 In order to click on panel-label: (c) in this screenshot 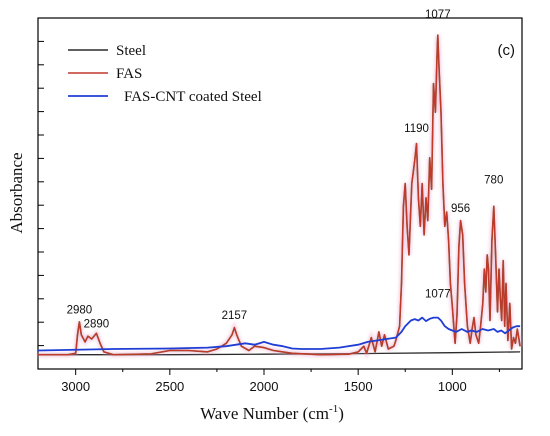, I will do `click(507, 50)`.